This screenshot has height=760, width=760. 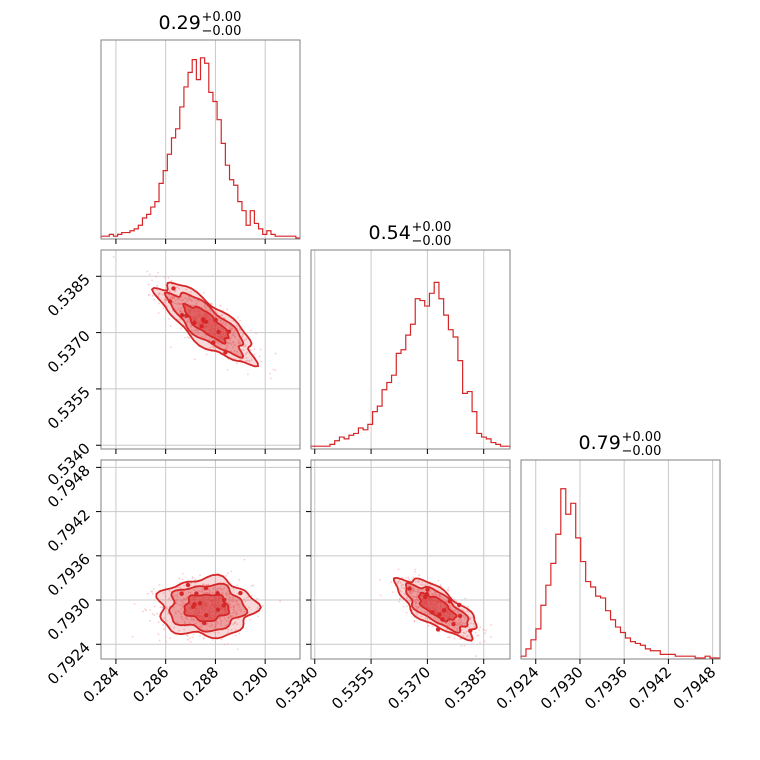 I want to click on scatter-1-2-core-blob, so click(x=229, y=331).